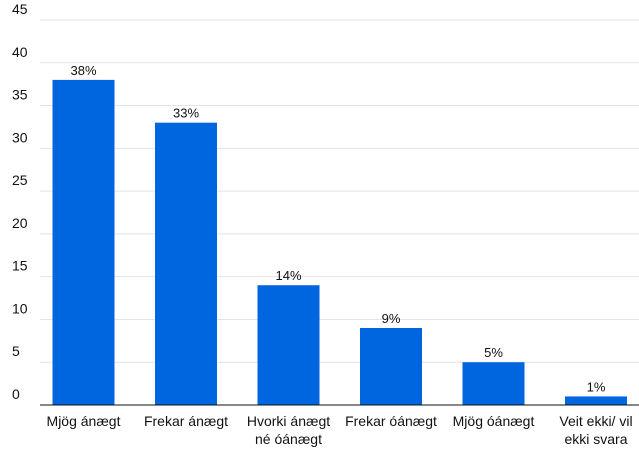 Image resolution: width=639 pixels, height=451 pixels. What do you see at coordinates (20, 95) in the screenshot?
I see `y-tick-label: 35` at bounding box center [20, 95].